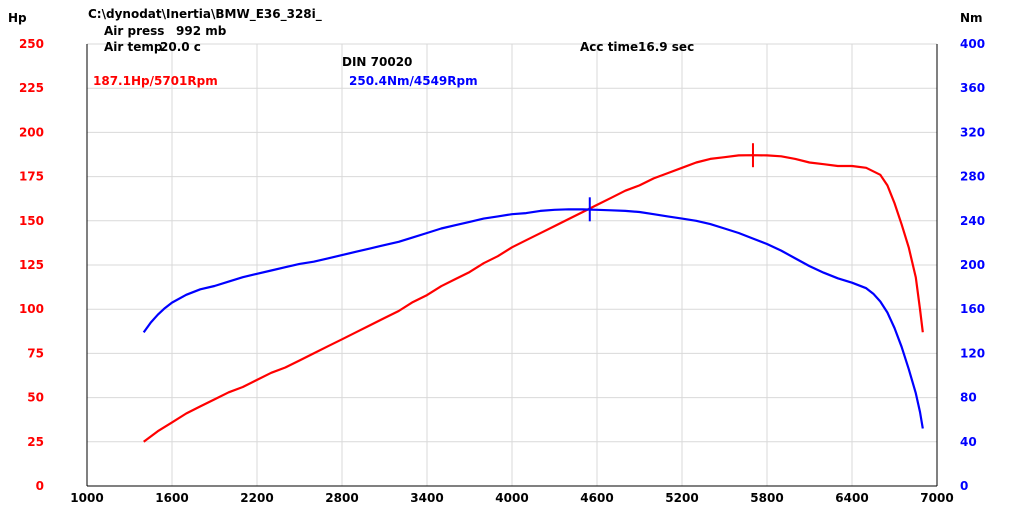  I want to click on y-left-tick-label: 225, so click(31, 88).